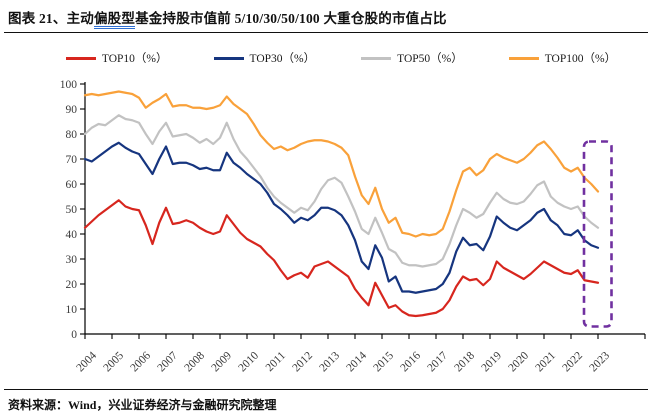 The height and width of the screenshot is (418, 652). Describe the element at coordinates (518, 361) in the screenshot. I see `x-tick-label: 2020` at that location.